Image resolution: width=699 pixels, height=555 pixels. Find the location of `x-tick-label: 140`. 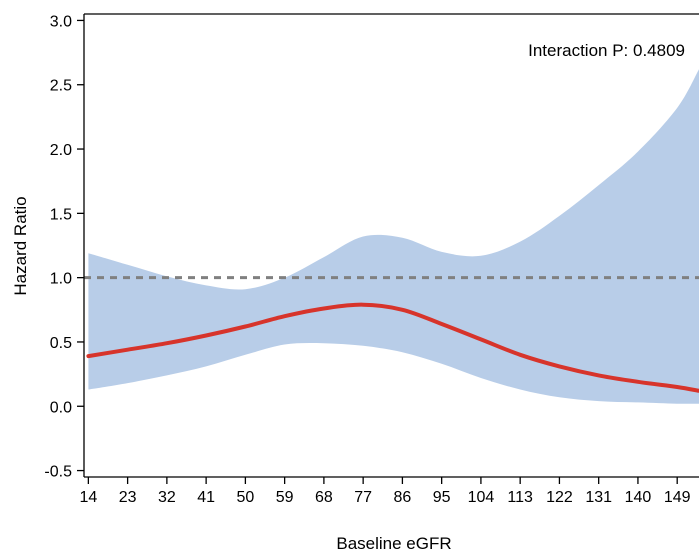

x-tick-label: 140 is located at coordinates (638, 497).